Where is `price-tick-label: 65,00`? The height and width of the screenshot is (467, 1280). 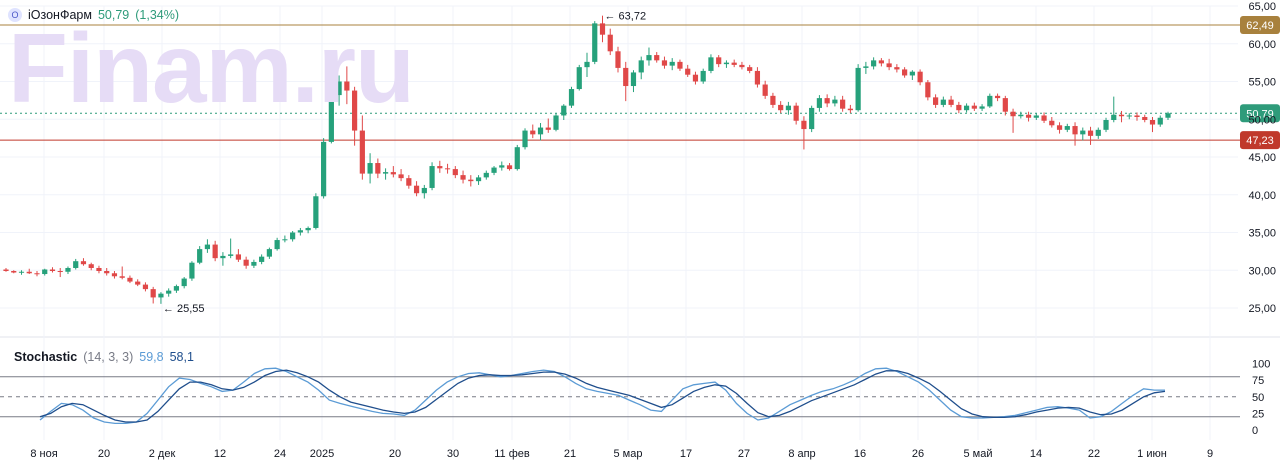 price-tick-label: 65,00 is located at coordinates (1262, 7).